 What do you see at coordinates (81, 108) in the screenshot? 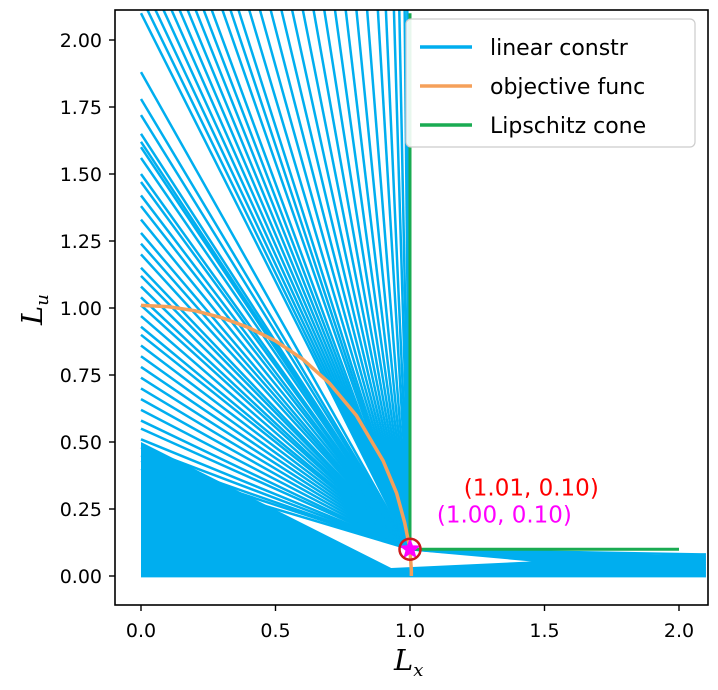
I see `y-tick-label: 1.75` at bounding box center [81, 108].